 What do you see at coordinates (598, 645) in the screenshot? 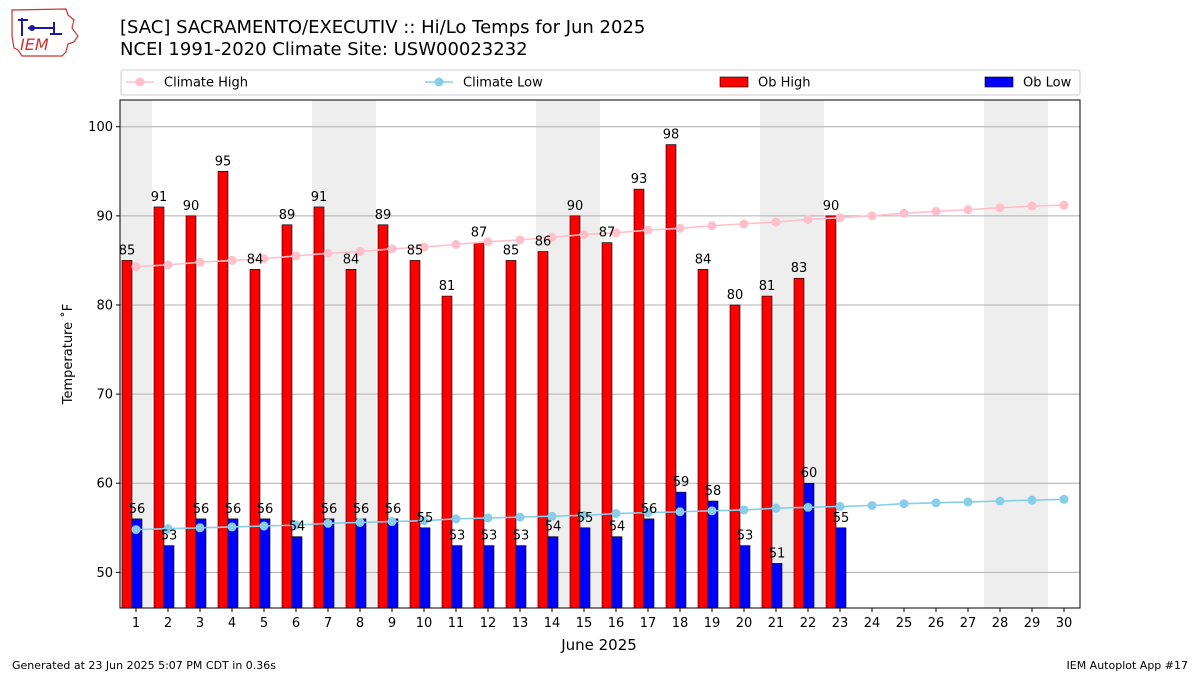
I see `x-axis-label: June 2025` at bounding box center [598, 645].